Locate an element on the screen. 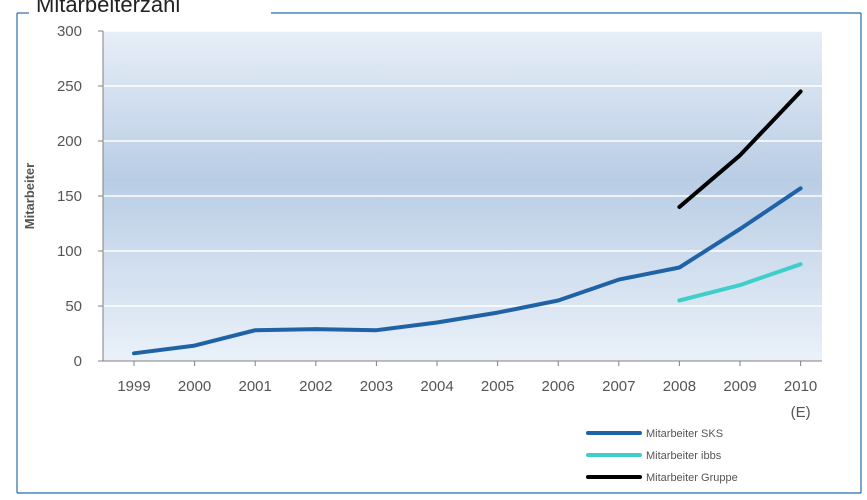  x-tick-label-2006: 2006 is located at coordinates (558, 386).